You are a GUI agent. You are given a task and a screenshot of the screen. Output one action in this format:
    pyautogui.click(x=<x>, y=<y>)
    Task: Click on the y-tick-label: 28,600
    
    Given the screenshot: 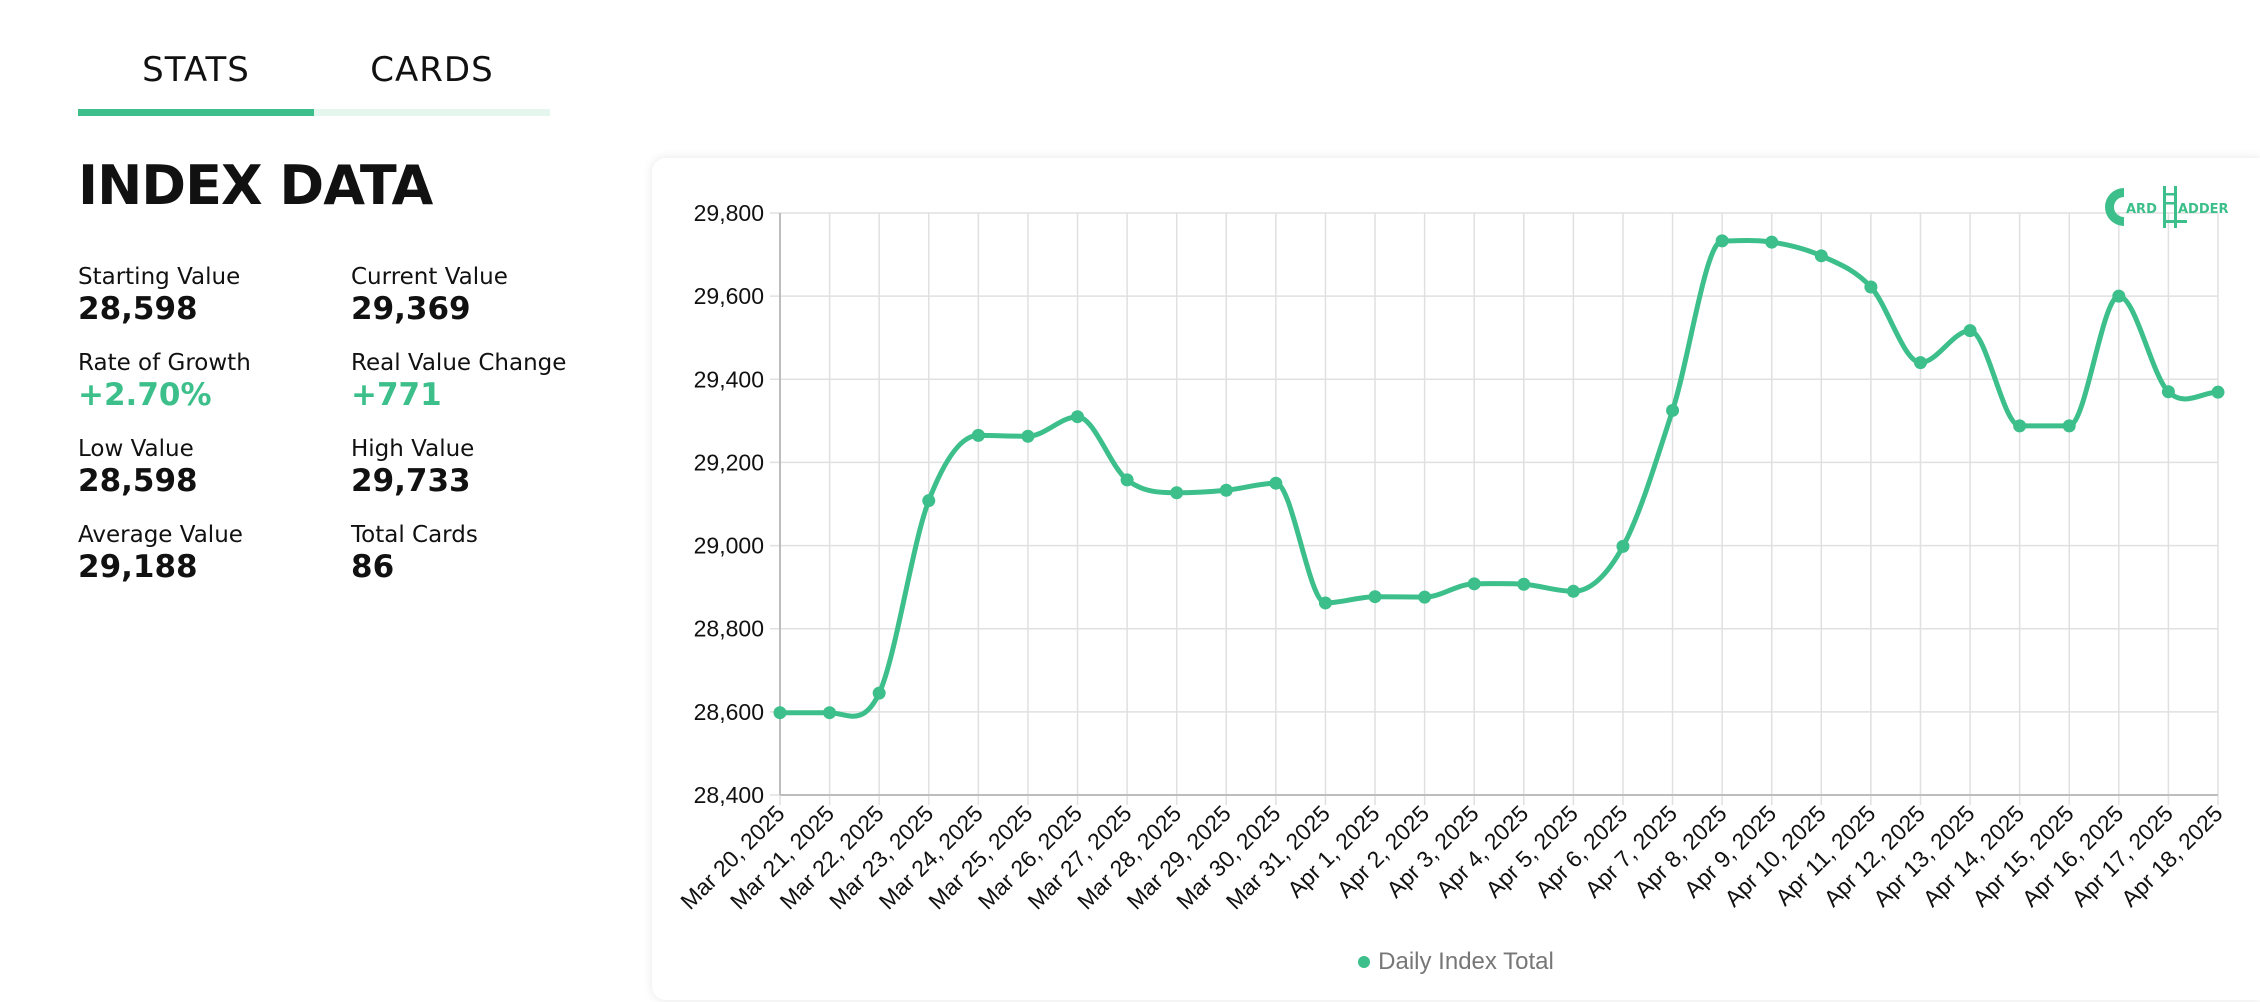 What is the action you would take?
    pyautogui.click(x=729, y=712)
    